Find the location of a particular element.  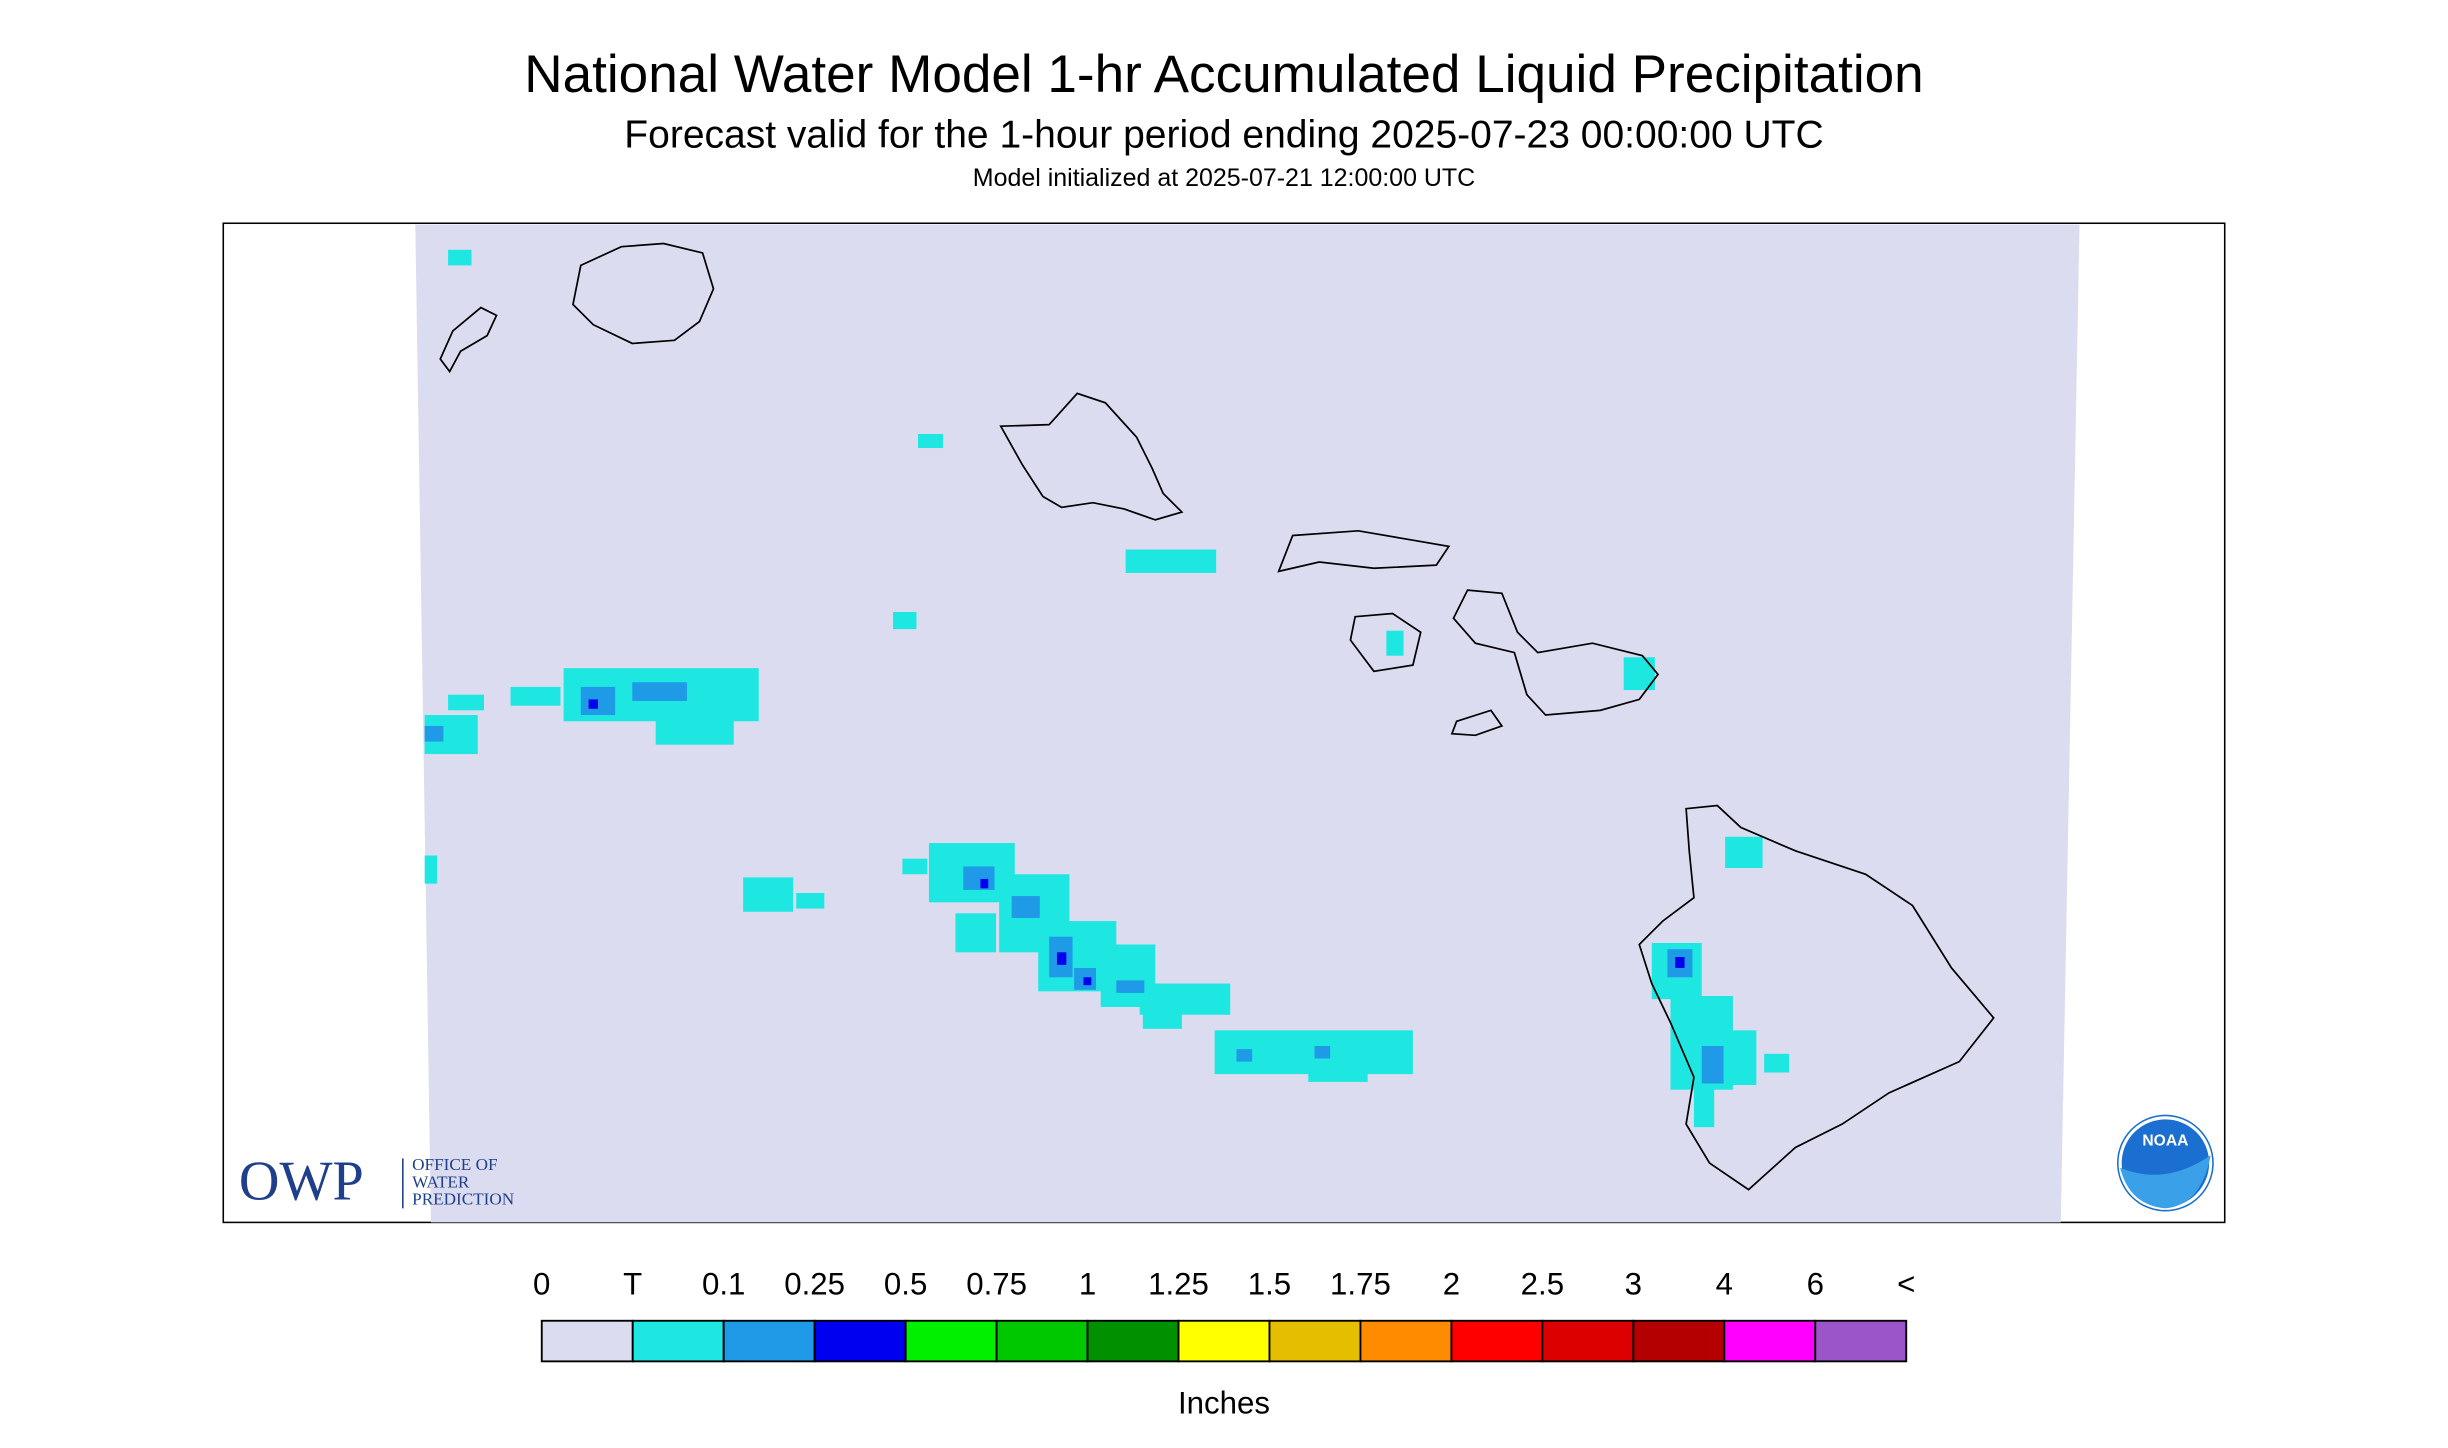

colorbar-label: 1.75 is located at coordinates (1360, 1284).